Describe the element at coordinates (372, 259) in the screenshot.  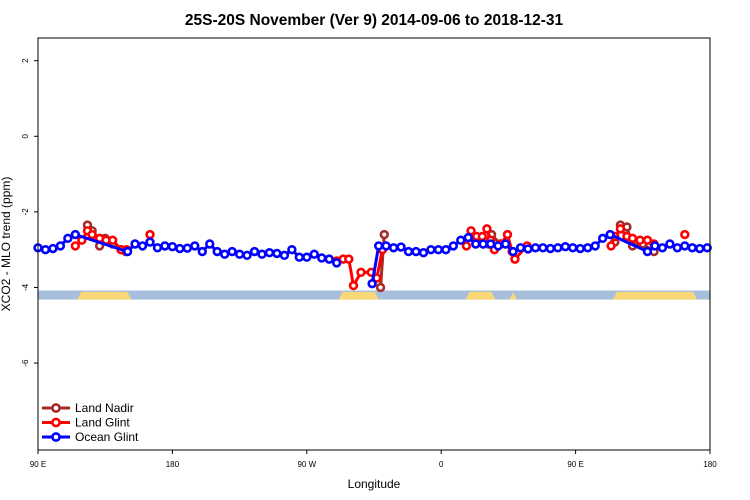
I see `series-ocean-glint` at that location.